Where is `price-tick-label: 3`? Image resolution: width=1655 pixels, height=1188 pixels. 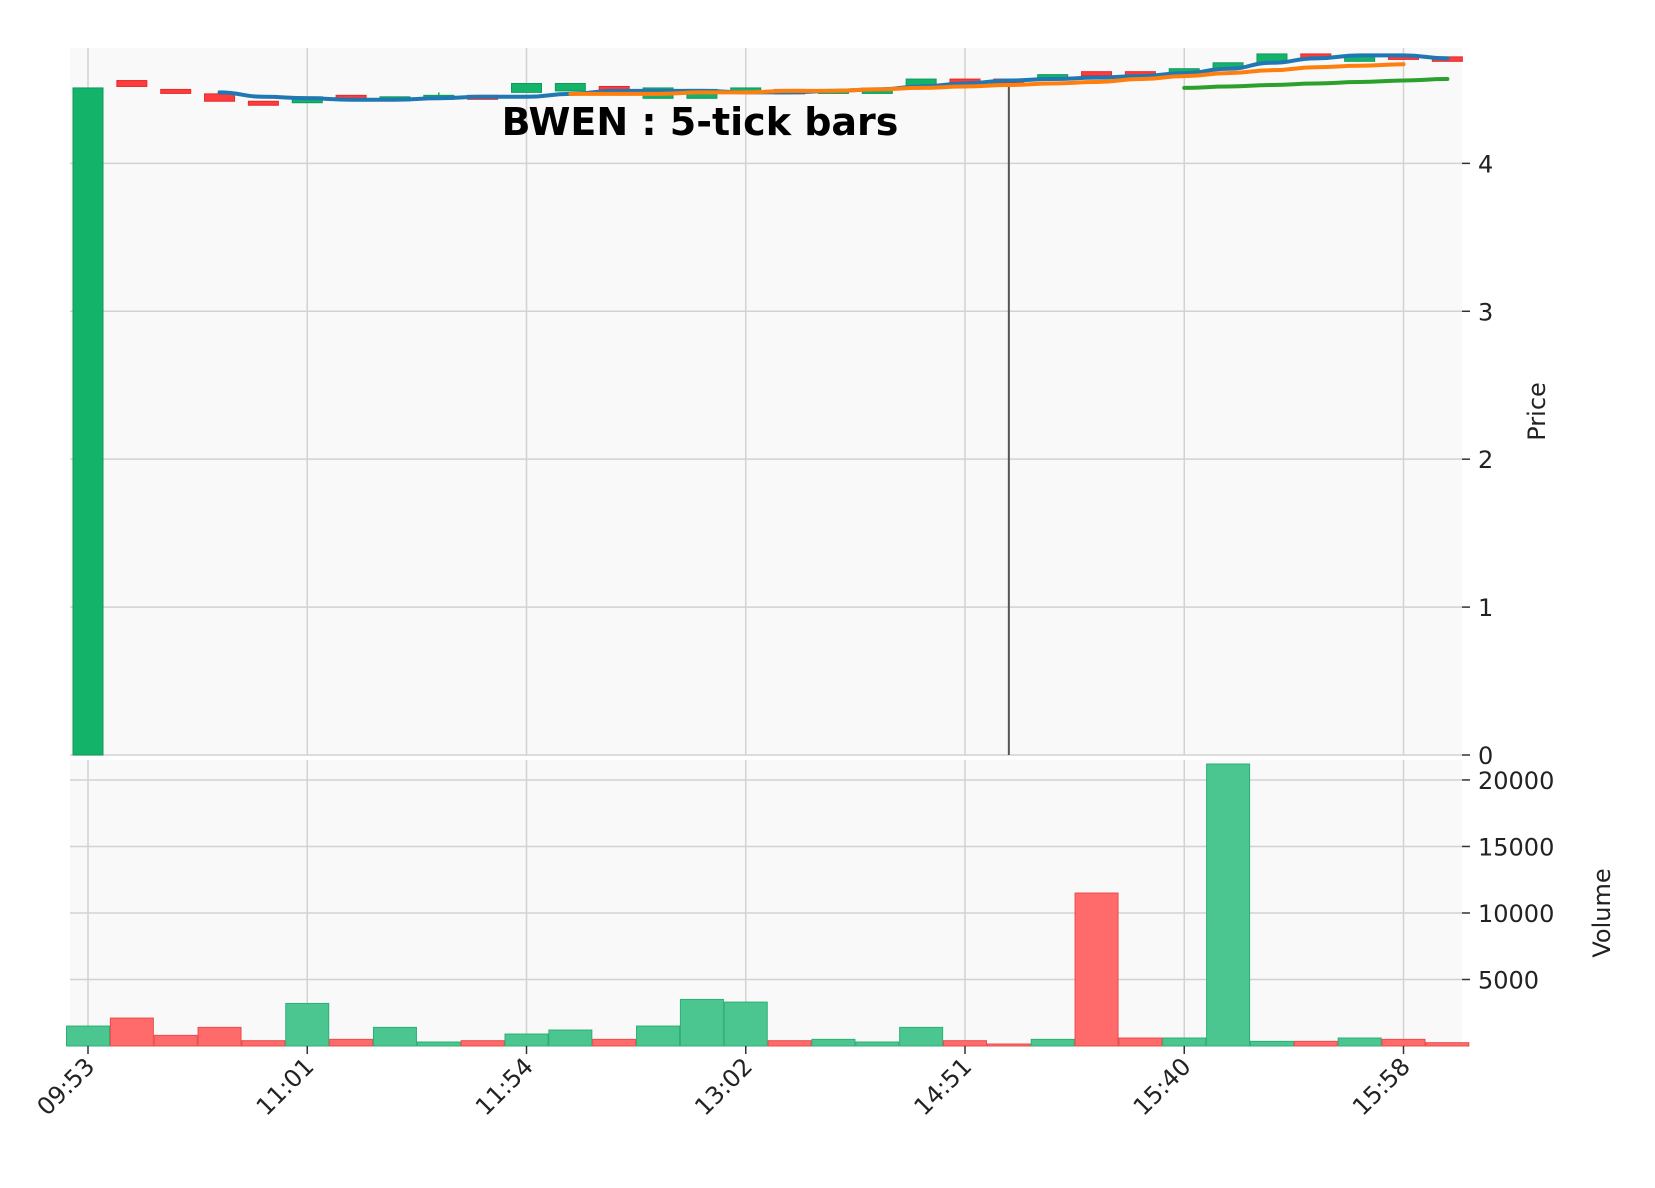
price-tick-label: 3 is located at coordinates (1485, 312).